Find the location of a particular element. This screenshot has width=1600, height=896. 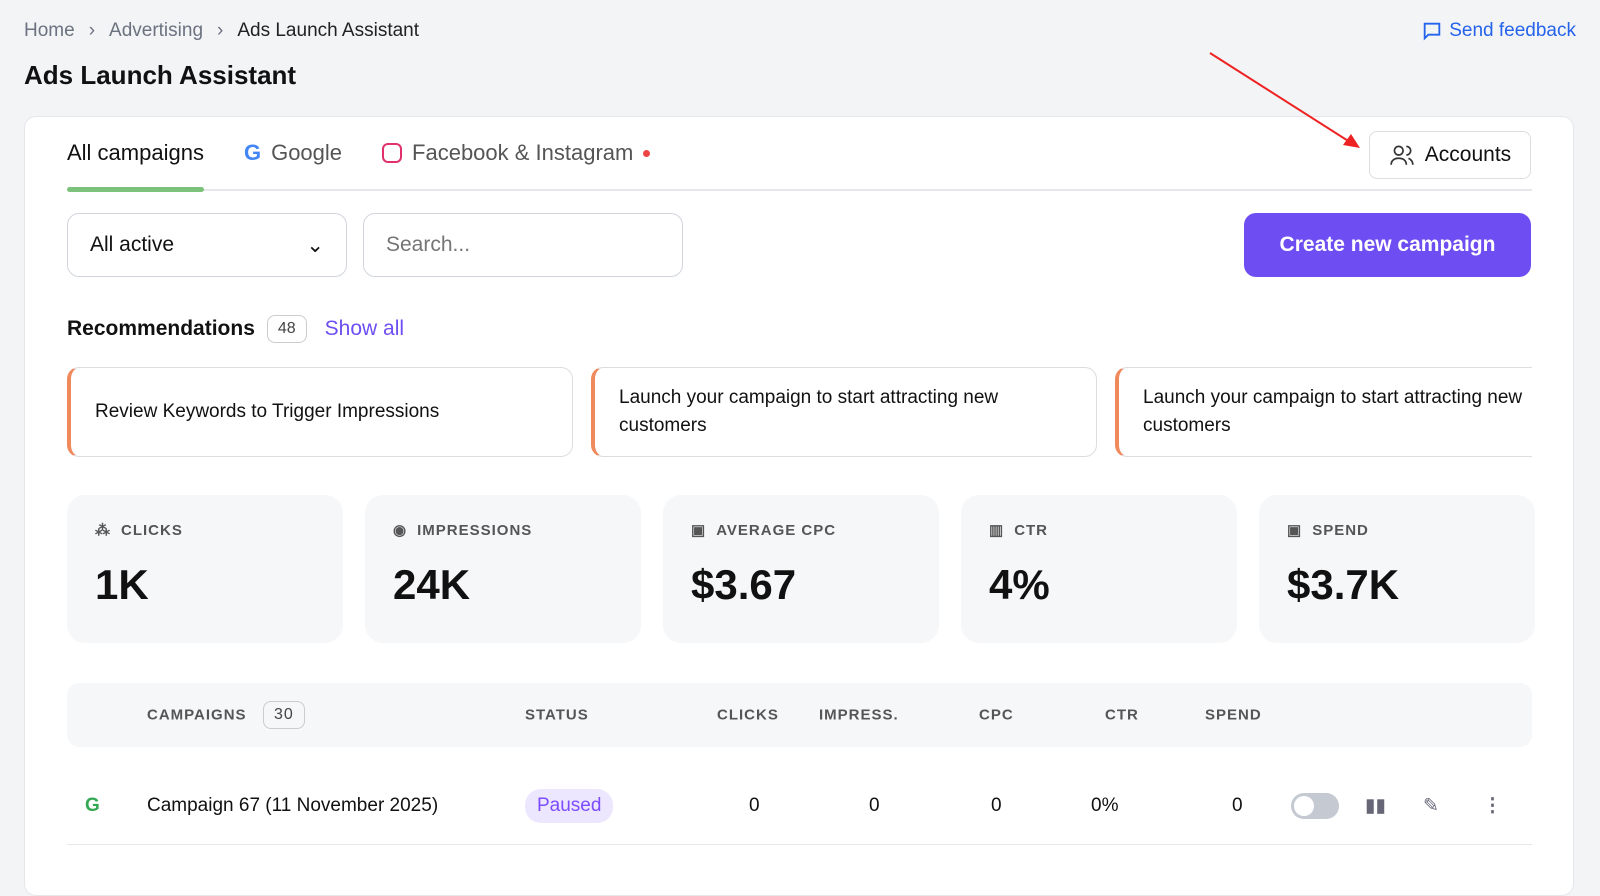

send-feedback-link: Send feedback is located at coordinates (1498, 31).